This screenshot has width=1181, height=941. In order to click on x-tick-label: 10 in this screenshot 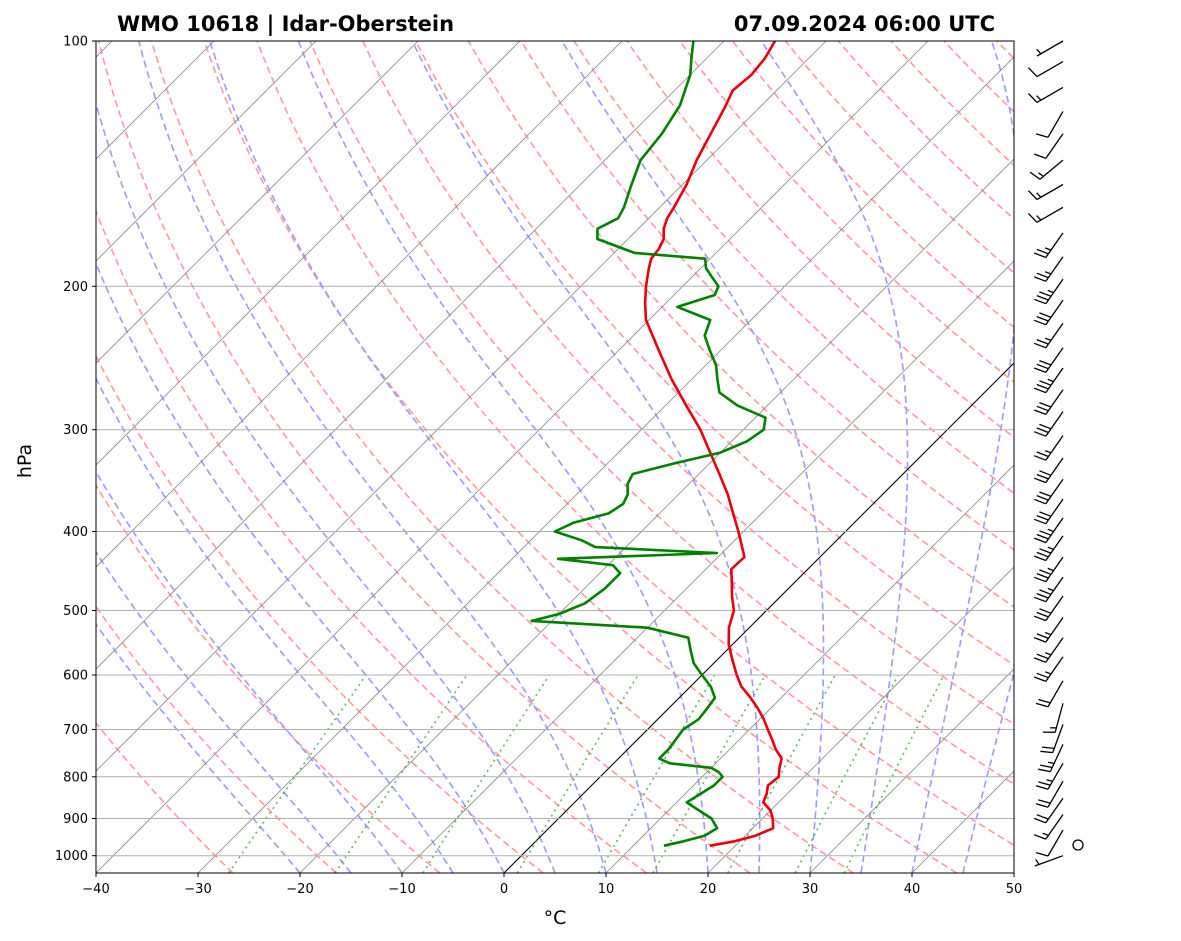, I will do `click(606, 889)`.